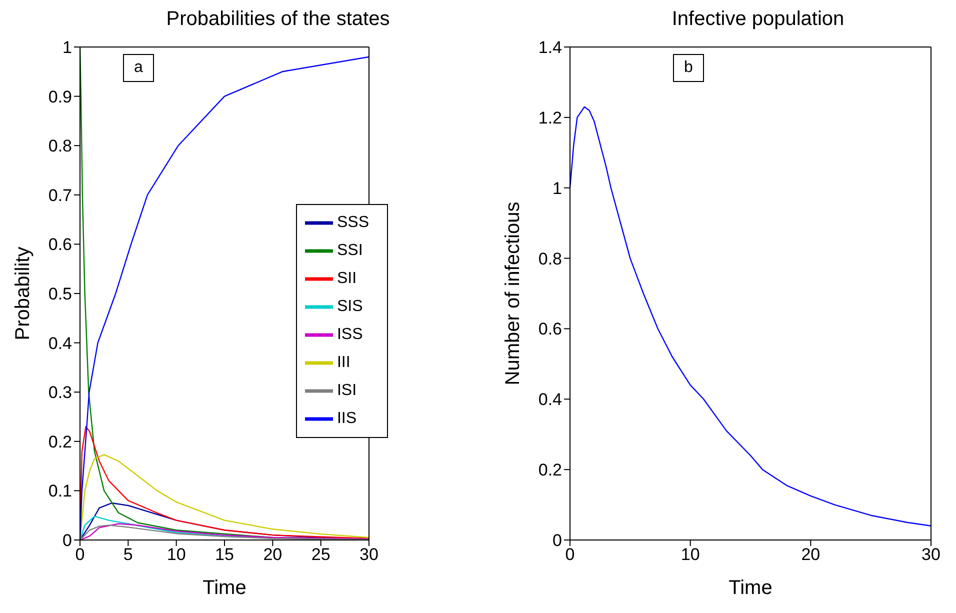  What do you see at coordinates (346, 419) in the screenshot?
I see `legend-label: IIS` at bounding box center [346, 419].